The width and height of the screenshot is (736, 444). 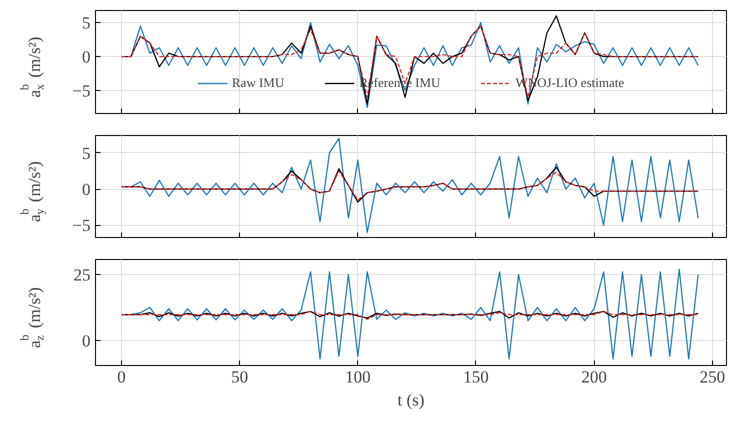 What do you see at coordinates (32, 191) in the screenshot?
I see `y-axis-title: aby (m/s²)` at bounding box center [32, 191].